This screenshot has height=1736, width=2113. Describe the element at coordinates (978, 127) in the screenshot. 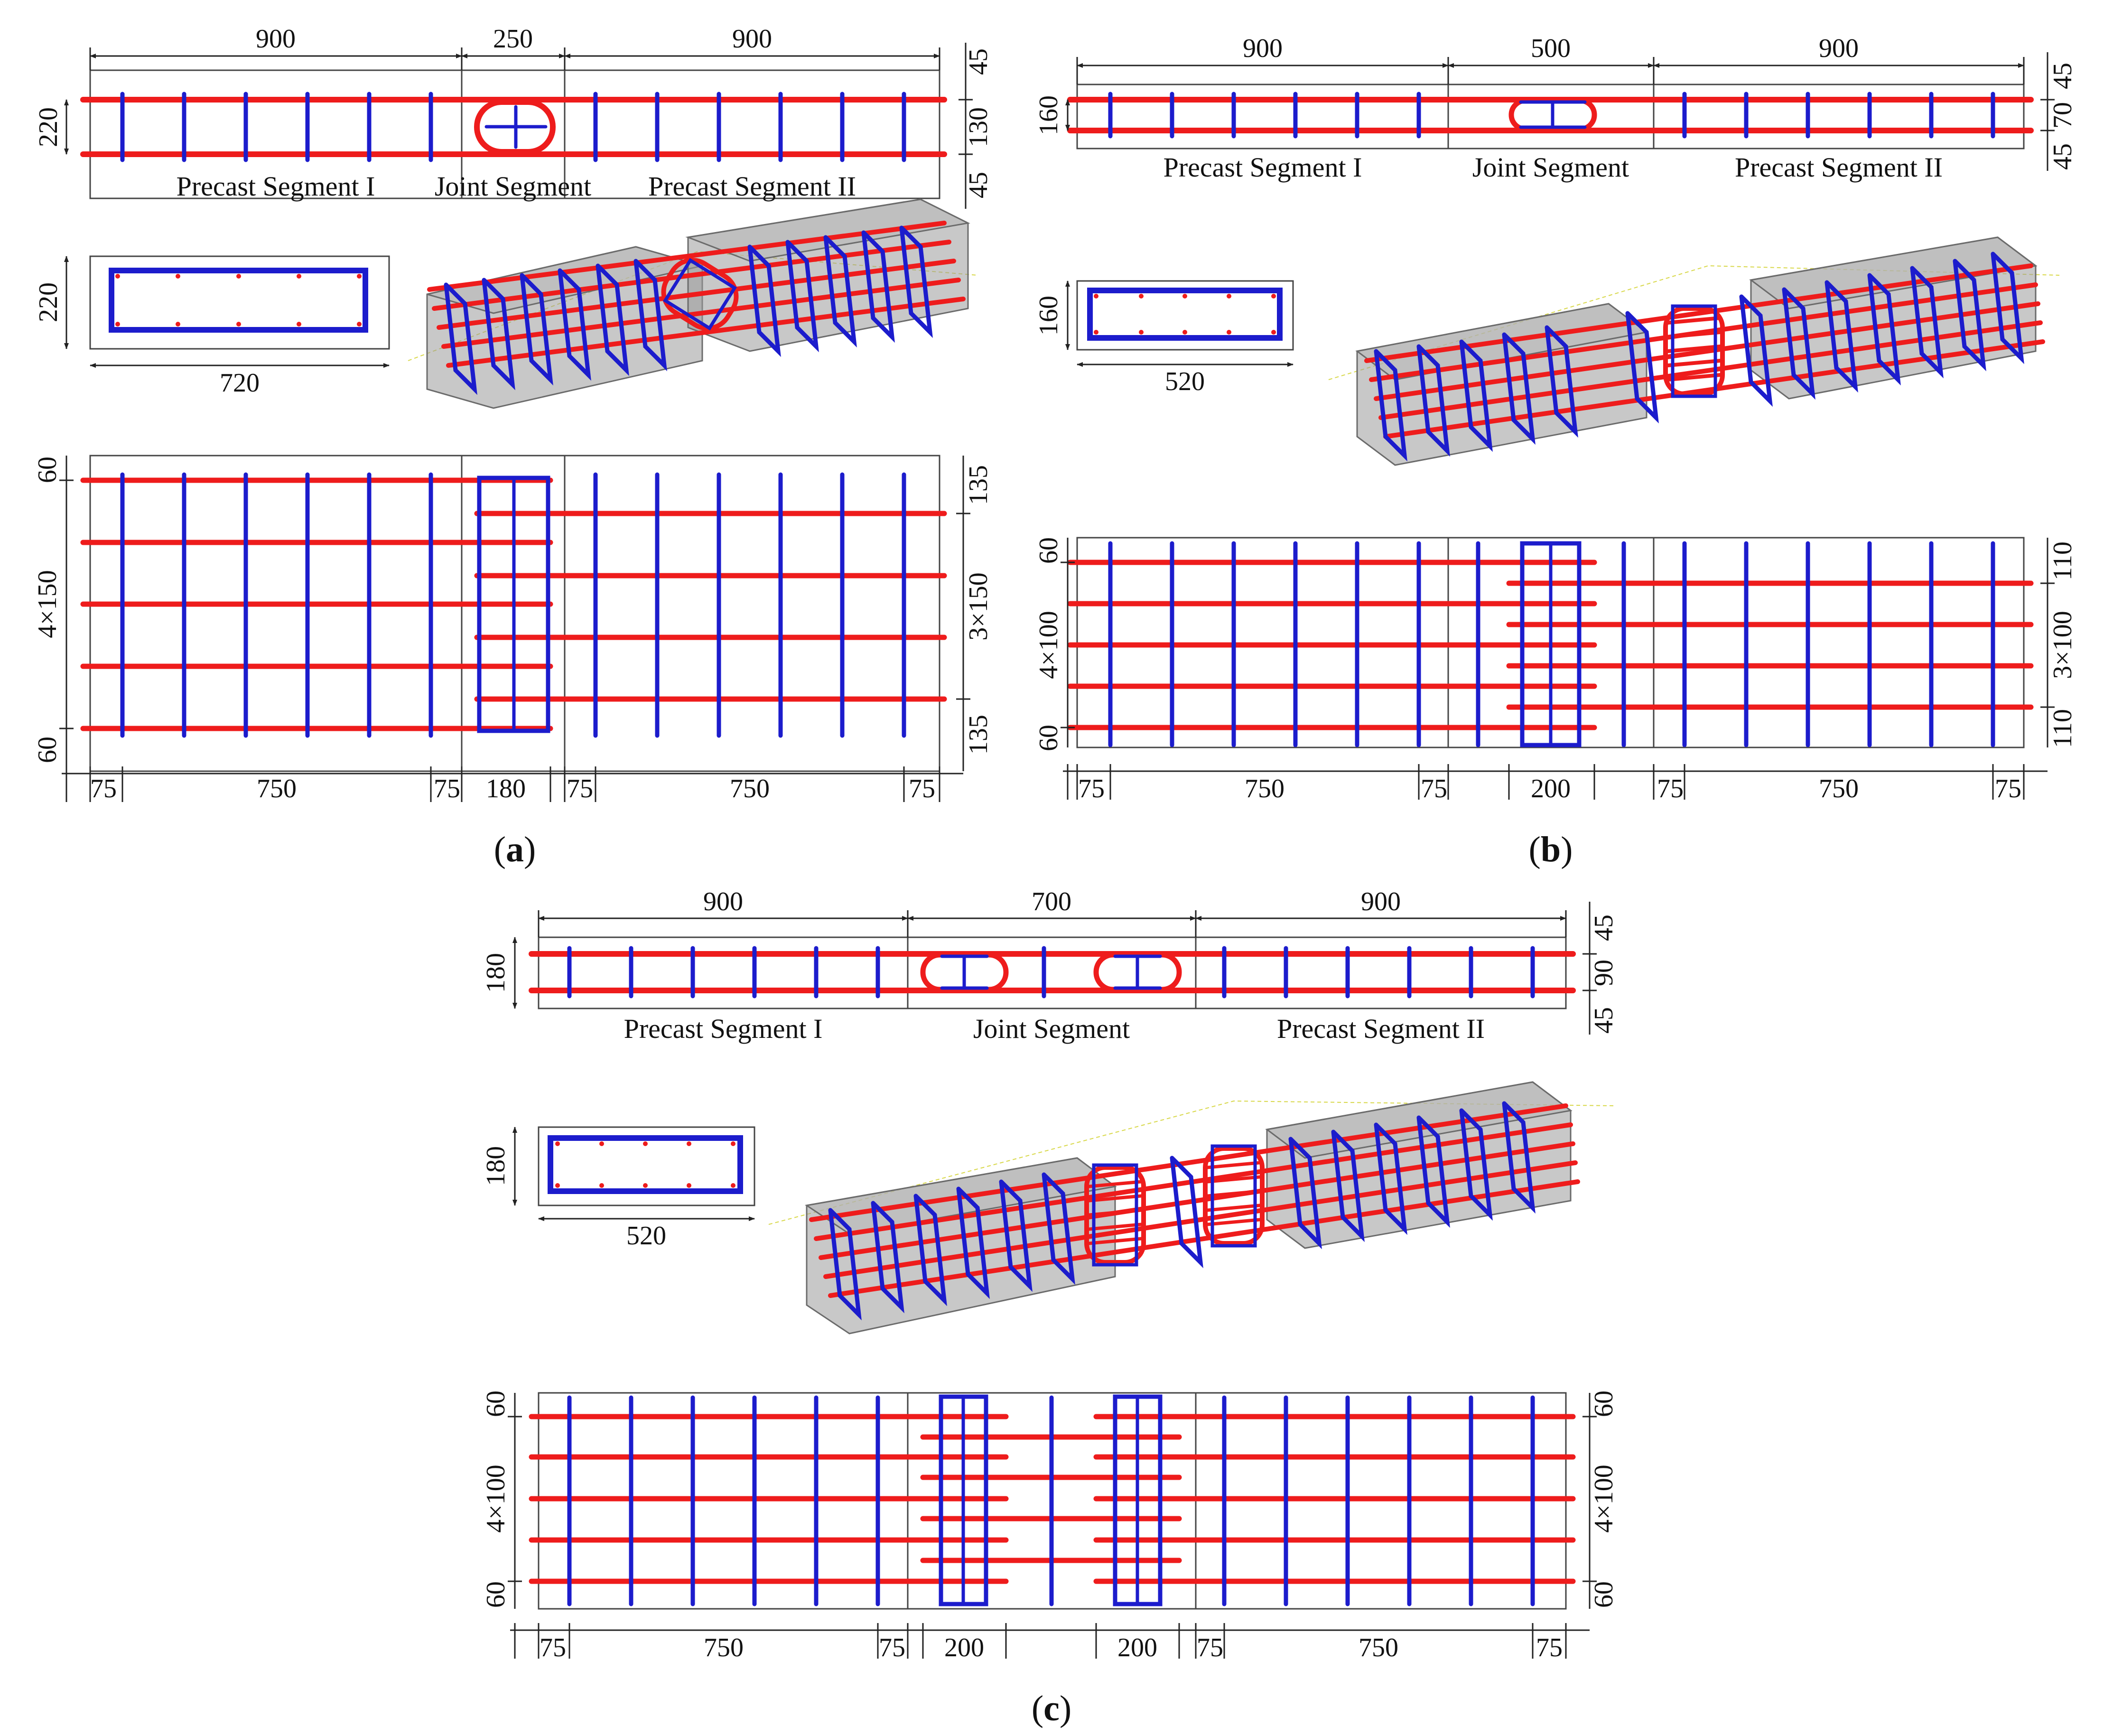

I see `a-right-dim-2: 130` at that location.